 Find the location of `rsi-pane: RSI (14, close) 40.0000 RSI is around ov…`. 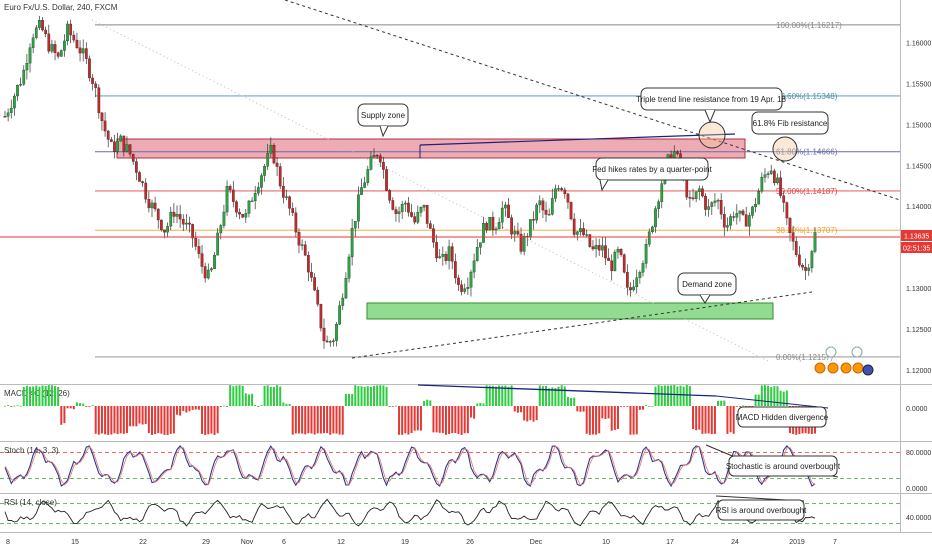

rsi-pane: RSI (14, close) 40.0000 RSI is around ov… is located at coordinates (465, 511).